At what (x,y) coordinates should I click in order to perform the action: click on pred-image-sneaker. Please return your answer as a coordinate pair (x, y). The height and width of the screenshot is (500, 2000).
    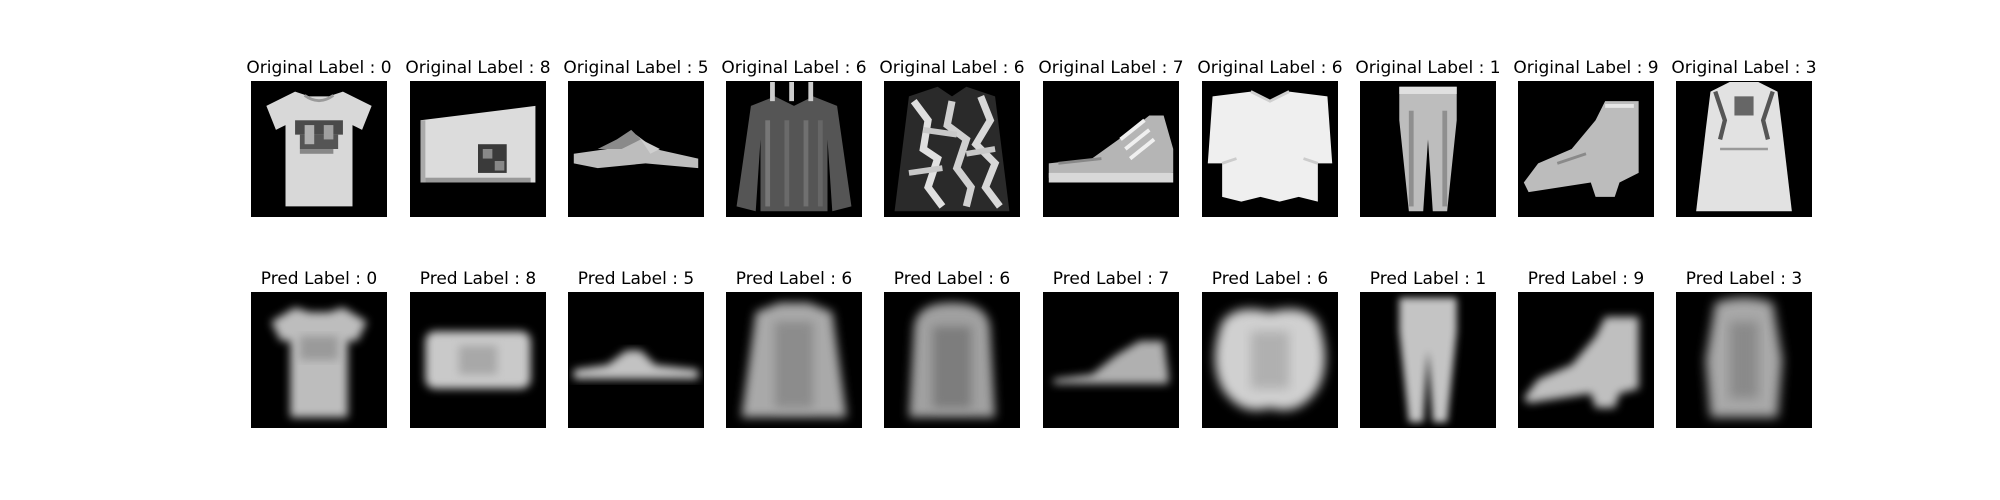
    Looking at the image, I should click on (1111, 360).